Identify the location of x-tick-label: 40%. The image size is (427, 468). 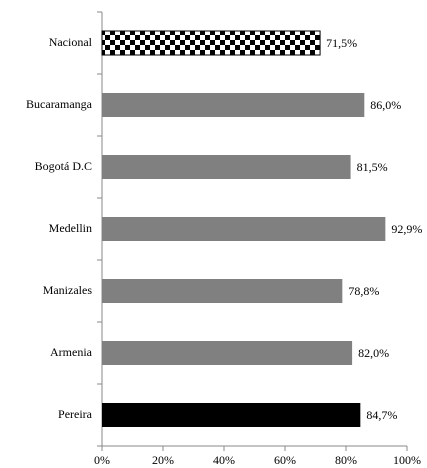
(224, 460).